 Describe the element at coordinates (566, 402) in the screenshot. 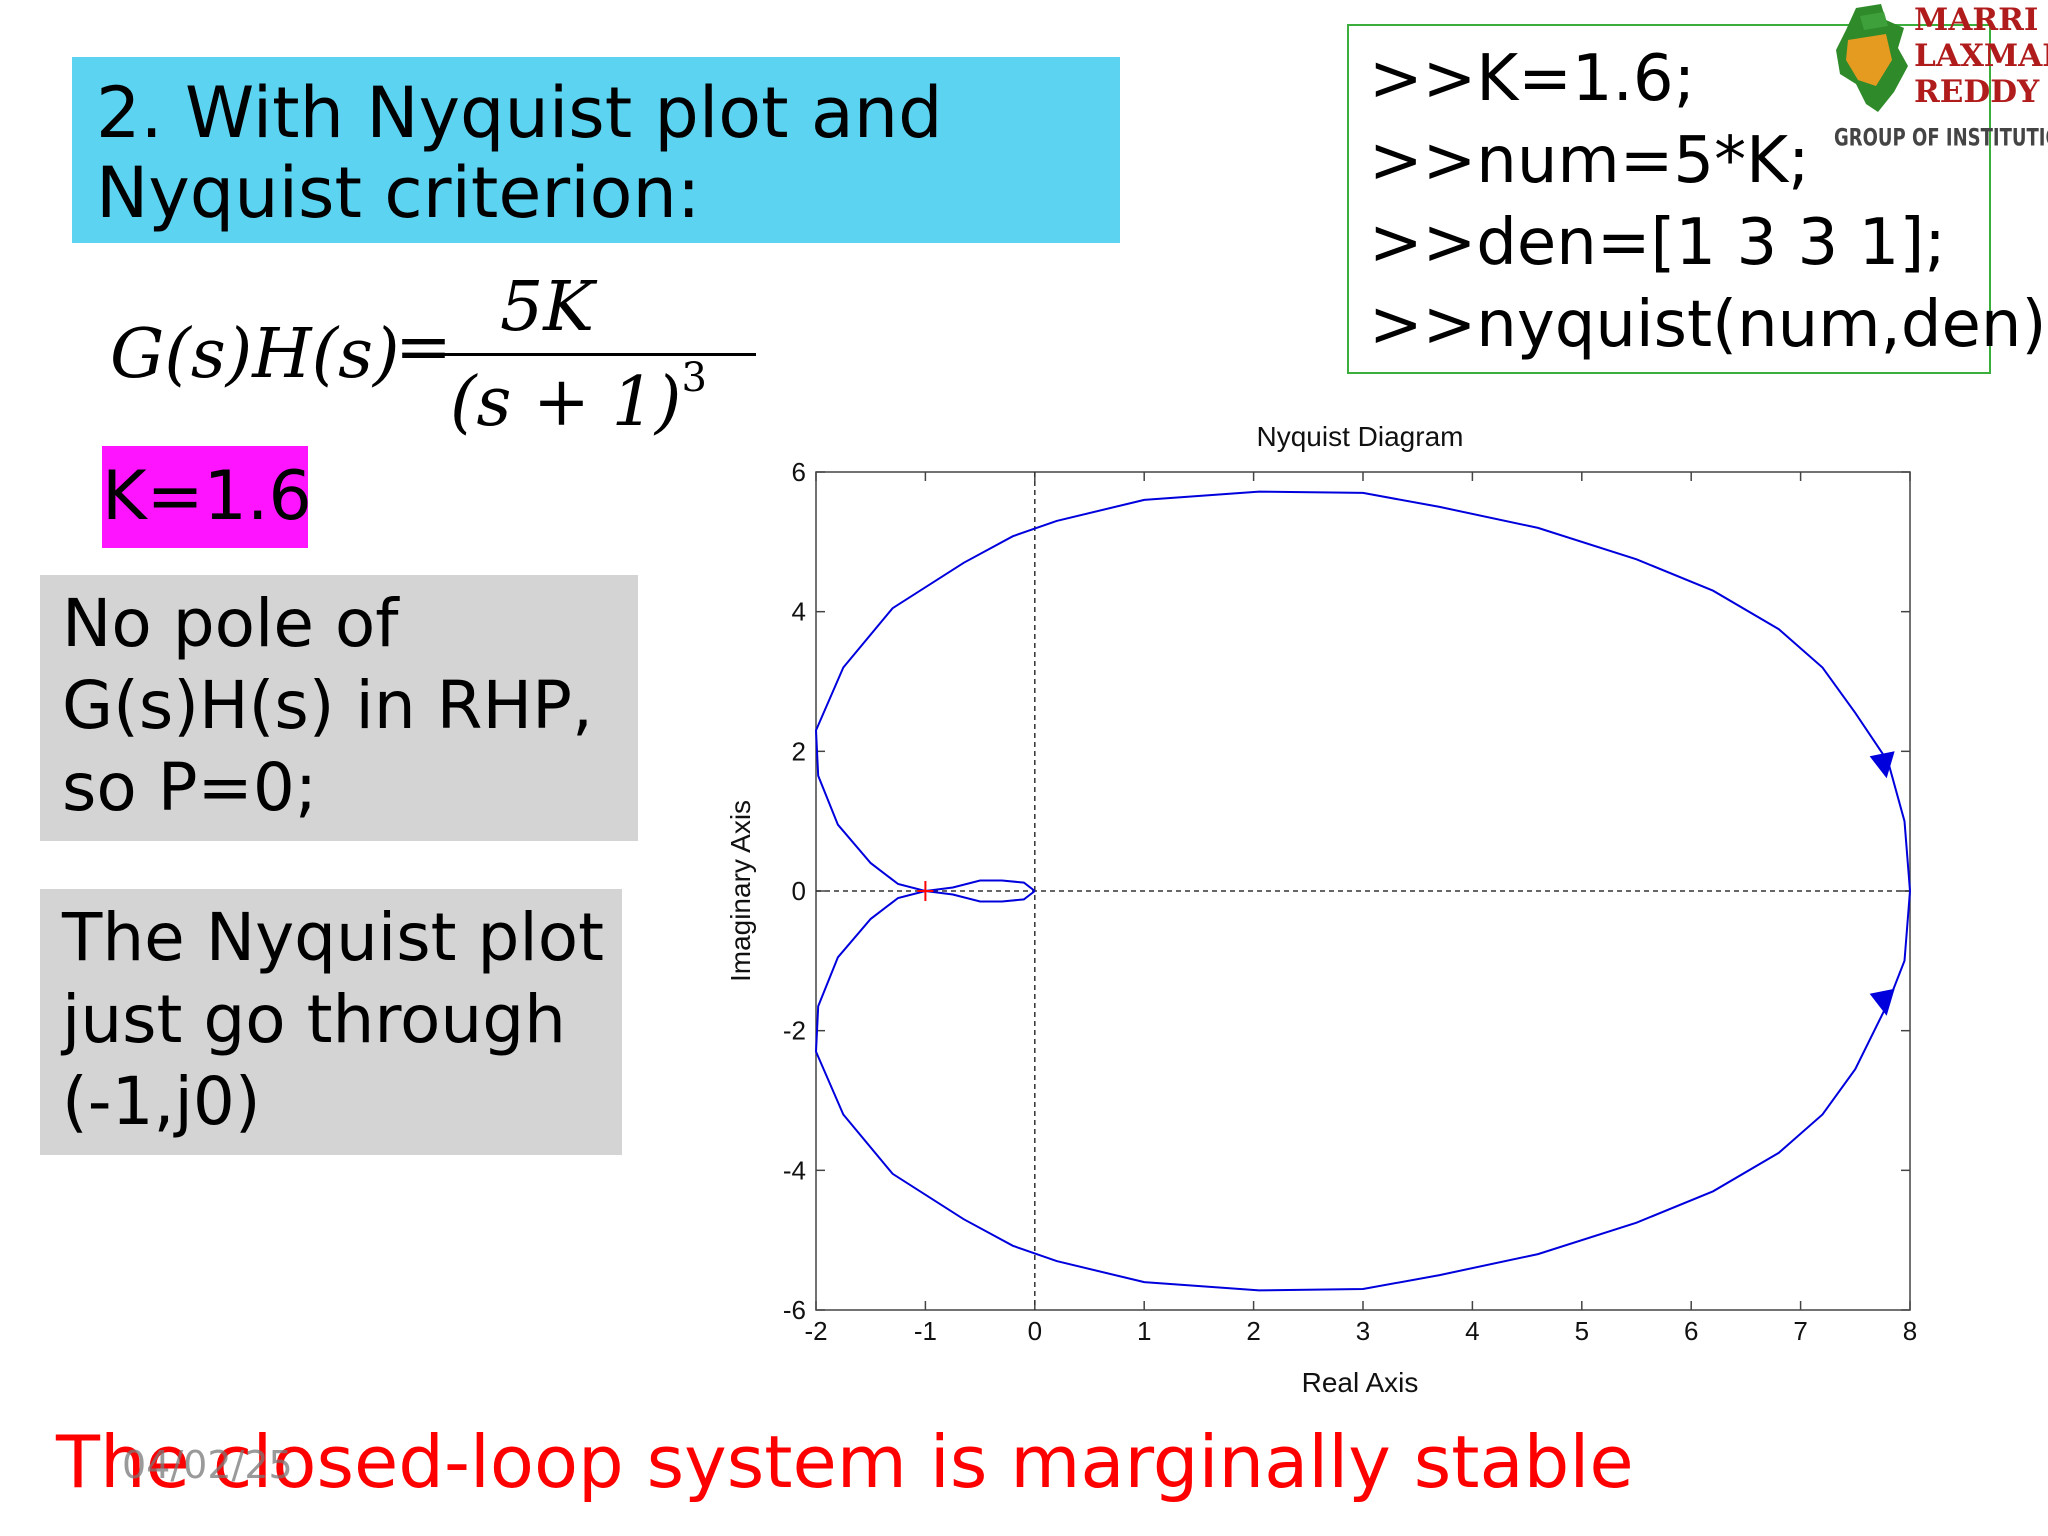

I see `formula-denominator-base: (s + 1)` at that location.